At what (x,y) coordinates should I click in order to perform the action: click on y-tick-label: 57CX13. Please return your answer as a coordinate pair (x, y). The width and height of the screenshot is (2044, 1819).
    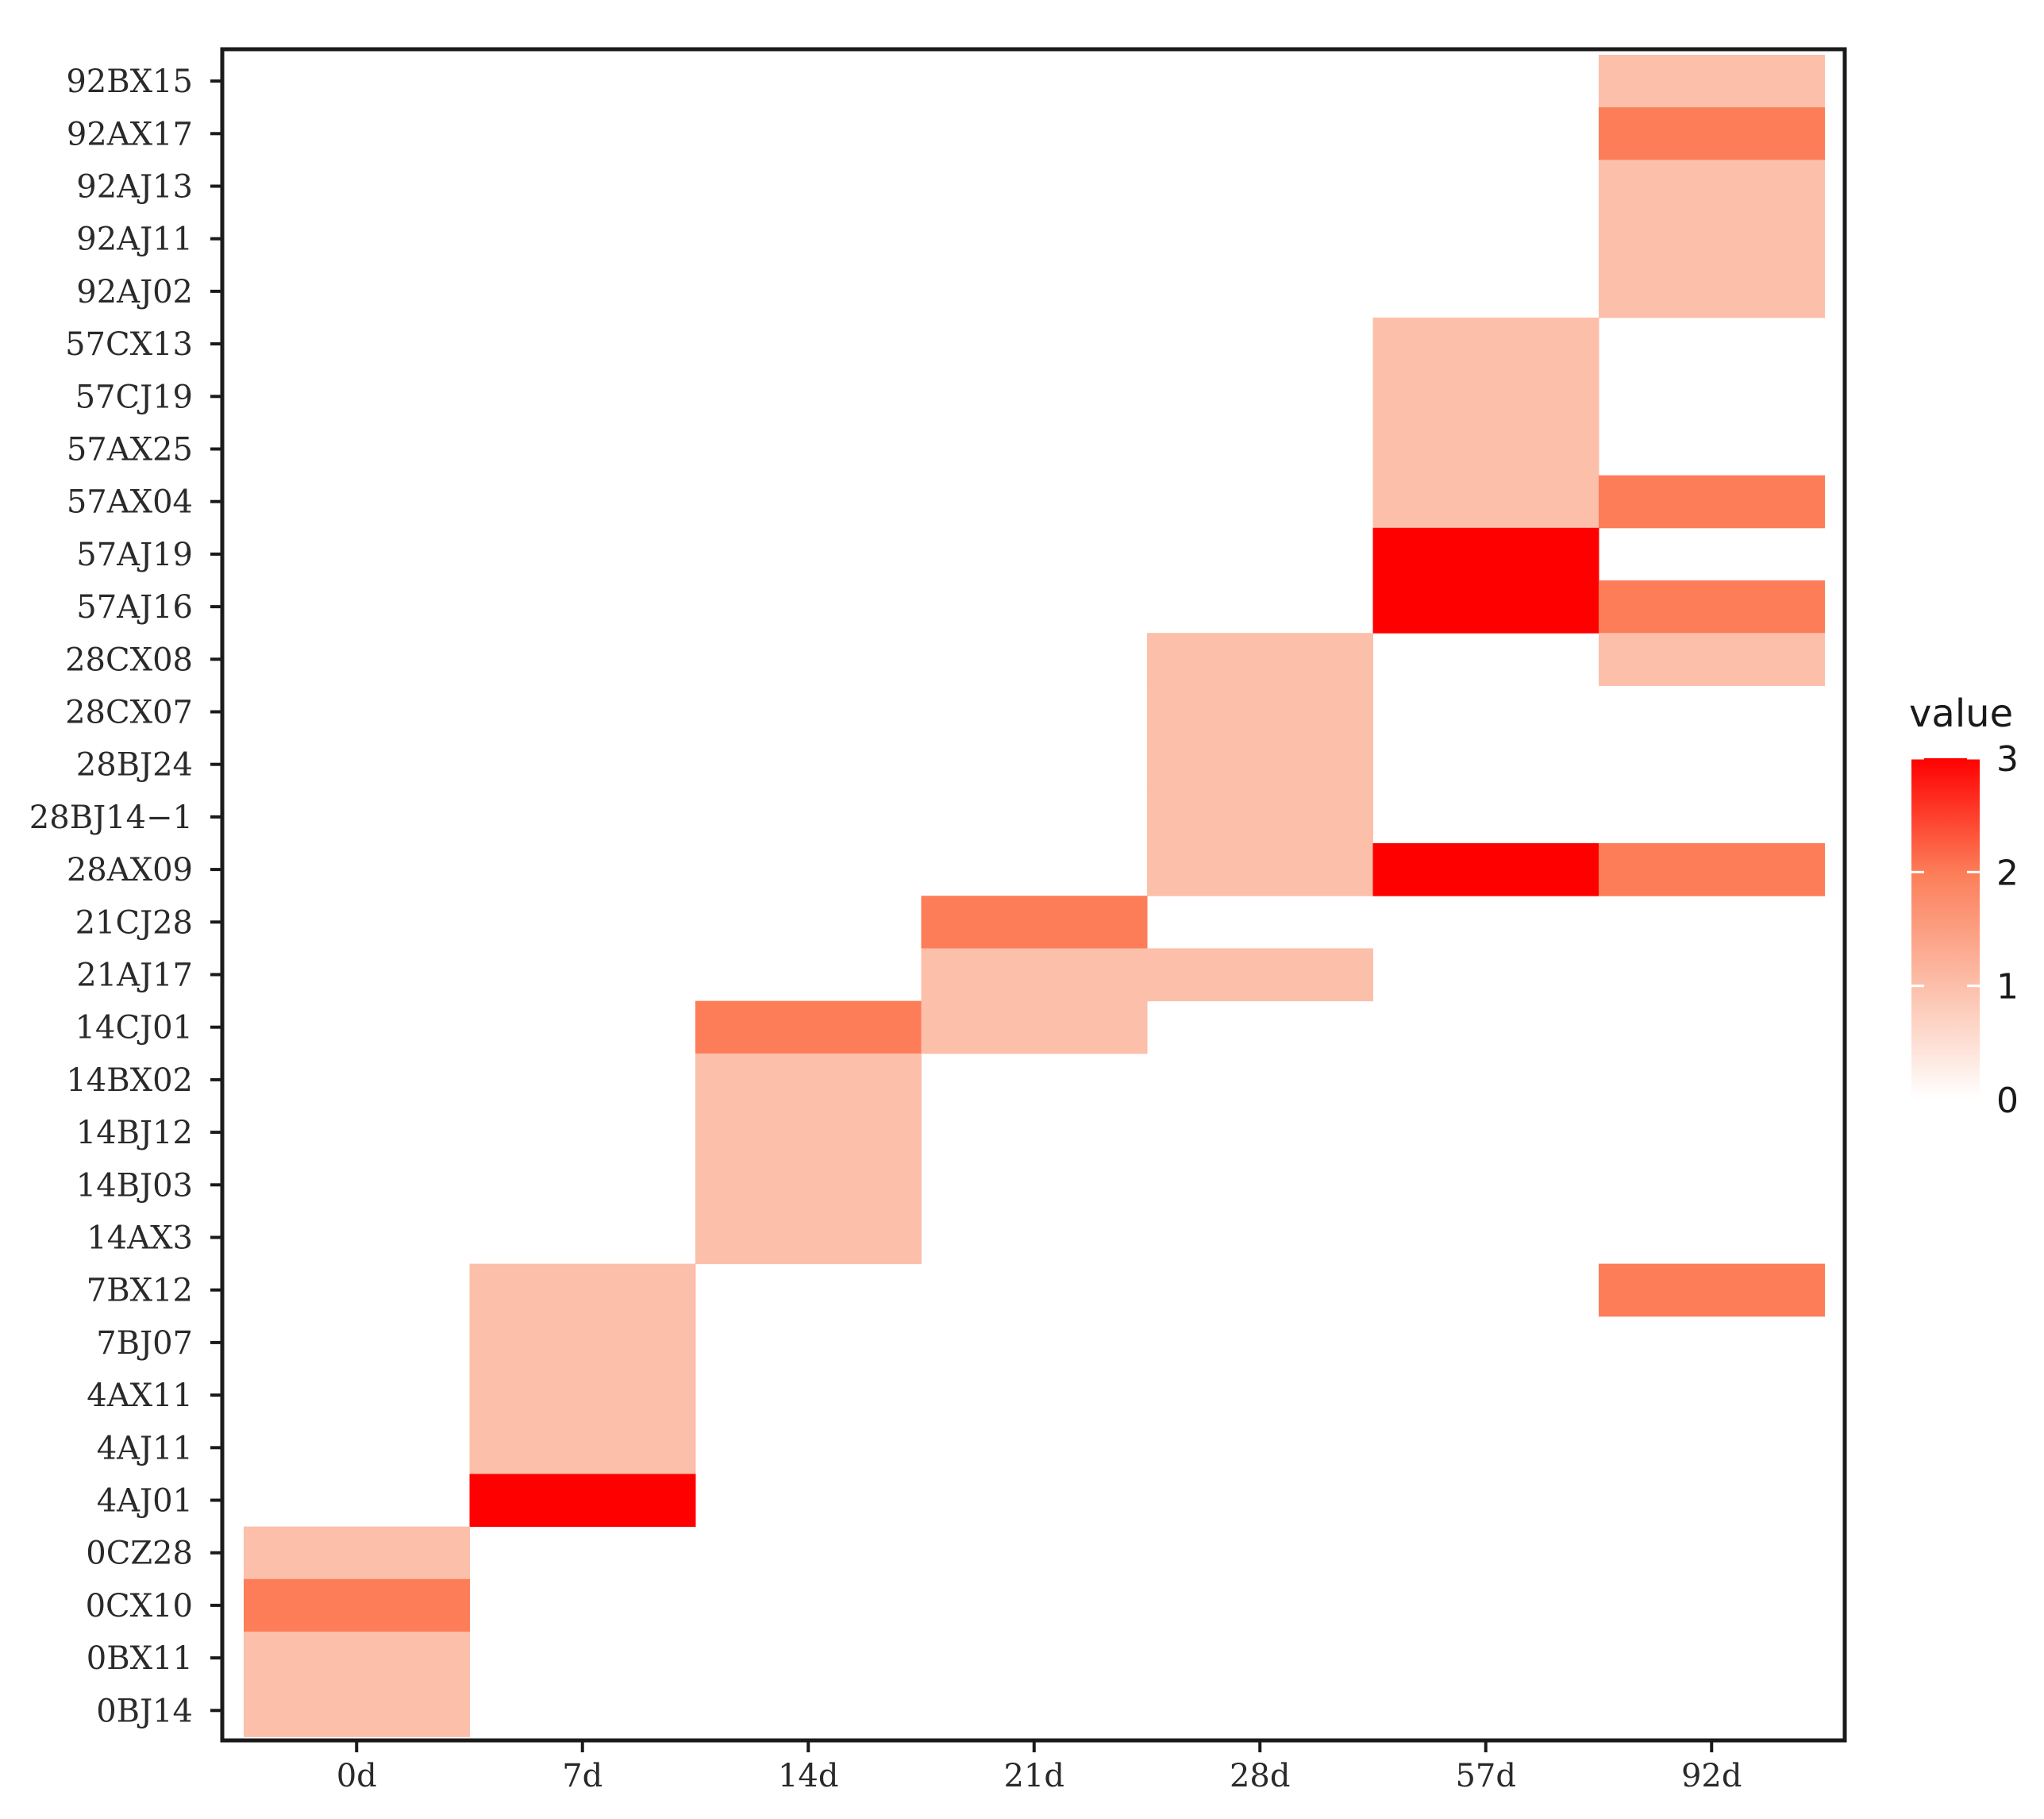
    Looking at the image, I should click on (129, 344).